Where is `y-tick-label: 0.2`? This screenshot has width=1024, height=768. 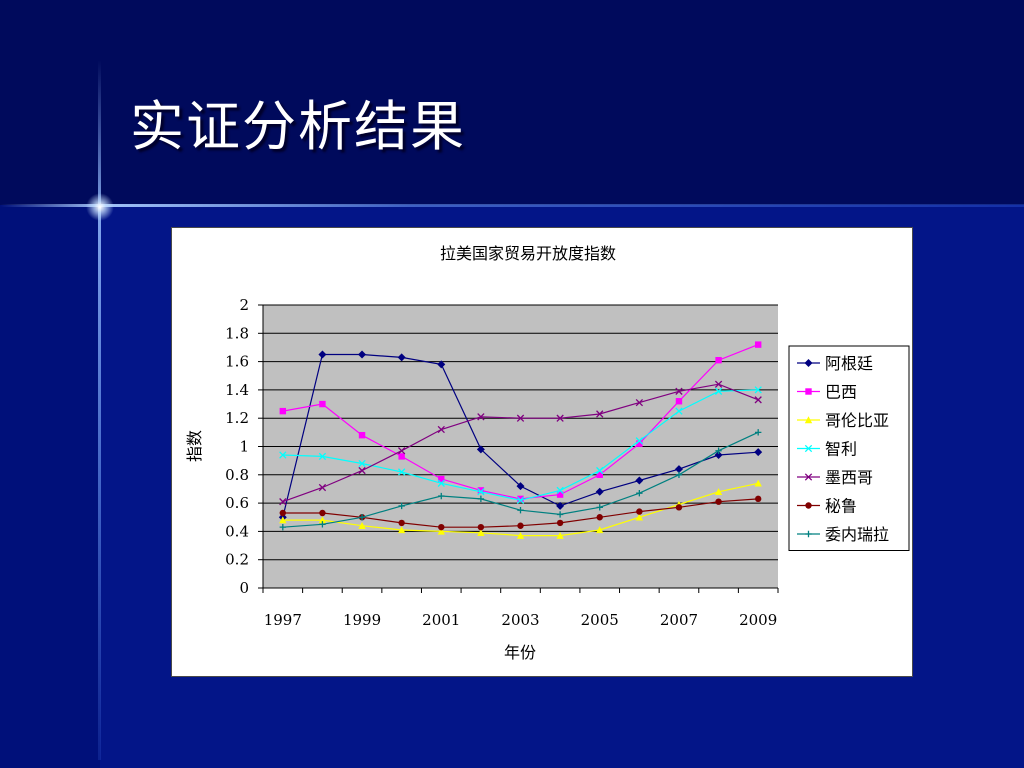
y-tick-label: 0.2 is located at coordinates (237, 560).